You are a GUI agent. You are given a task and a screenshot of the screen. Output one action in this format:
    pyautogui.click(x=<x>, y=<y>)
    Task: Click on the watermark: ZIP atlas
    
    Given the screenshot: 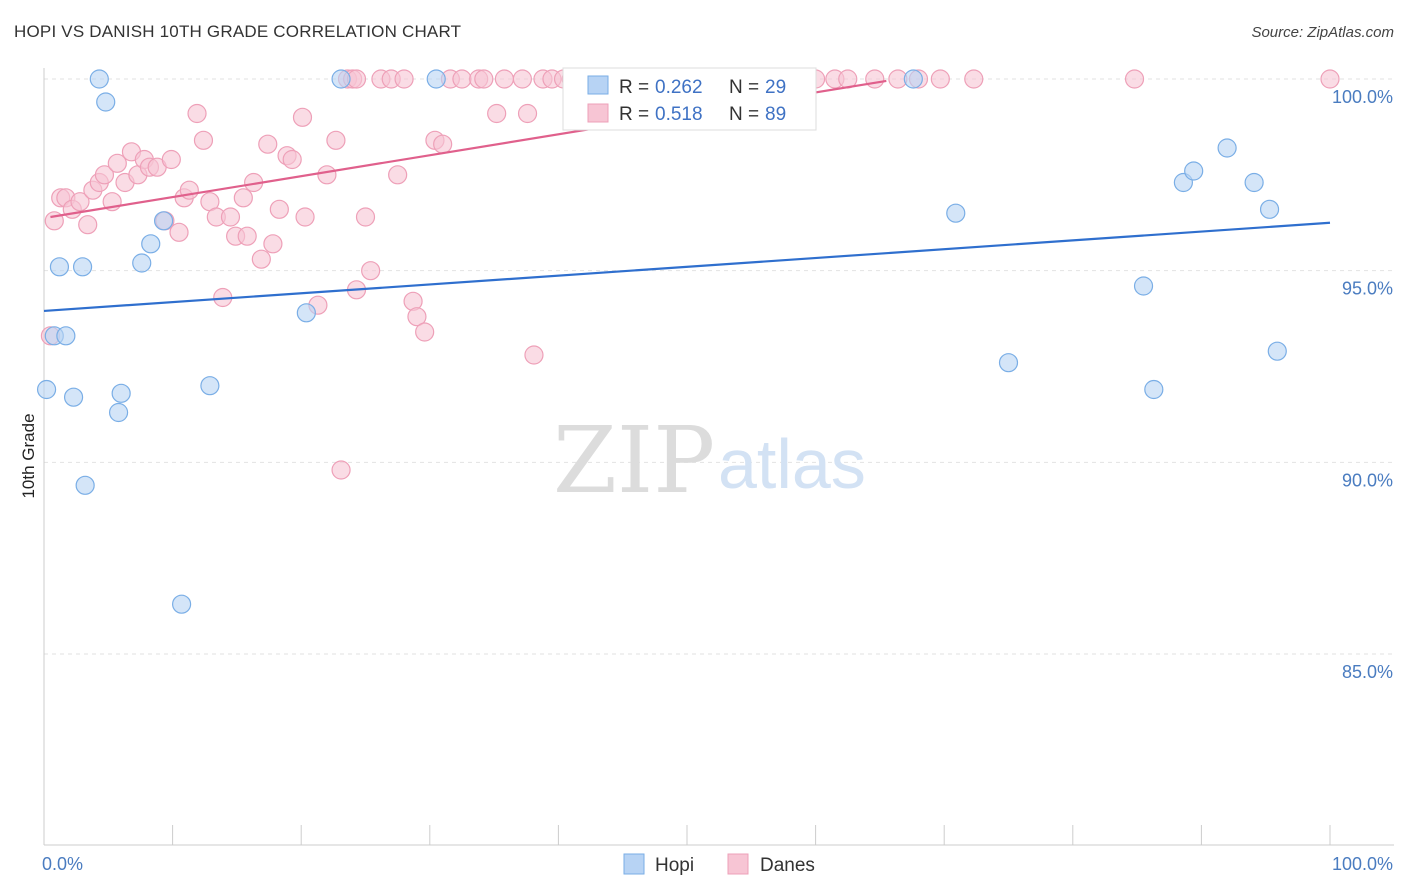 What is the action you would take?
    pyautogui.click(x=709, y=460)
    